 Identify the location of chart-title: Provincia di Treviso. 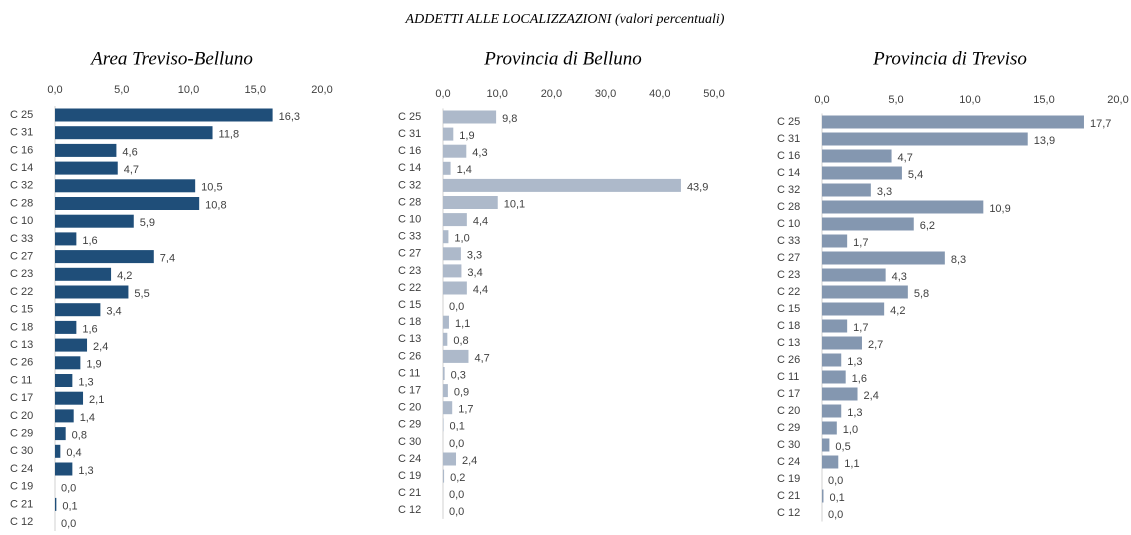
(949, 58).